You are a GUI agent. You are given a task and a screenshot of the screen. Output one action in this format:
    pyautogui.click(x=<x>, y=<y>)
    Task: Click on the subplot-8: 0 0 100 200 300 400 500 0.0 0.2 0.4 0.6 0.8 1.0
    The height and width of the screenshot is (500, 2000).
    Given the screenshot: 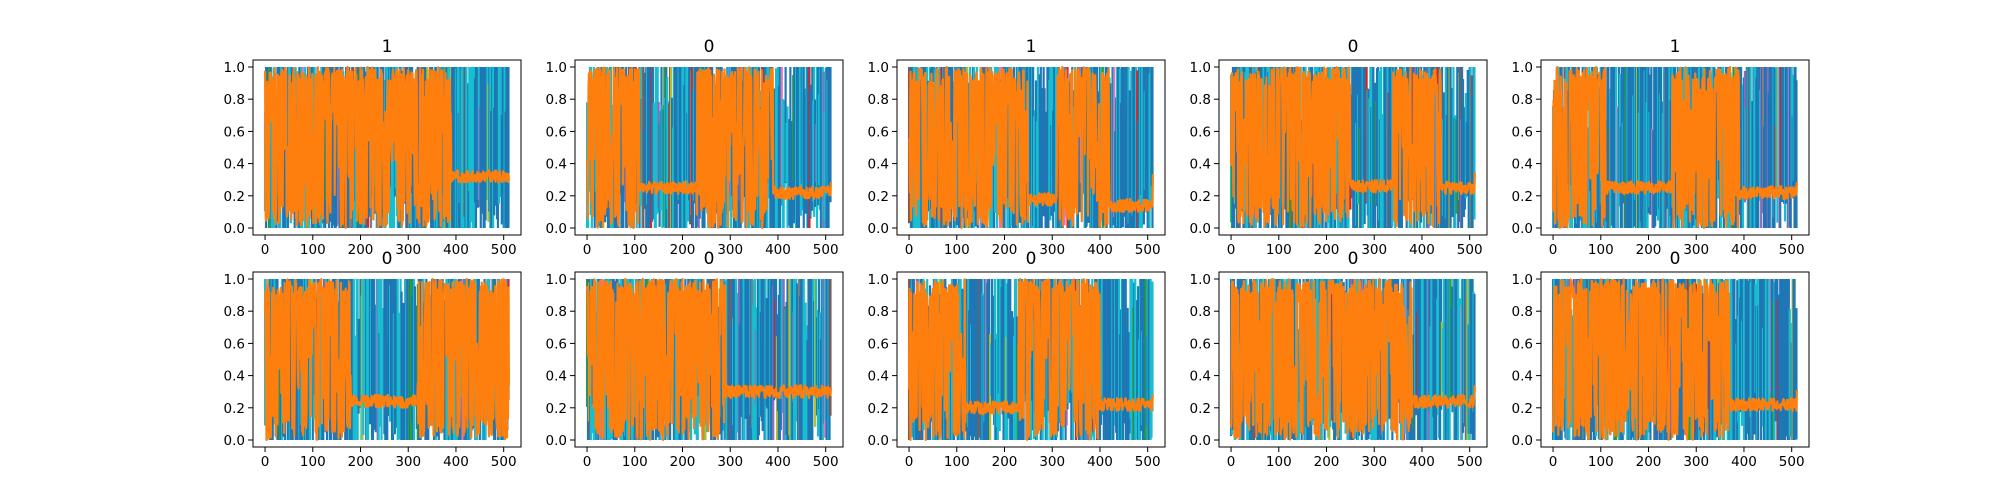 What is the action you would take?
    pyautogui.click(x=1017, y=359)
    